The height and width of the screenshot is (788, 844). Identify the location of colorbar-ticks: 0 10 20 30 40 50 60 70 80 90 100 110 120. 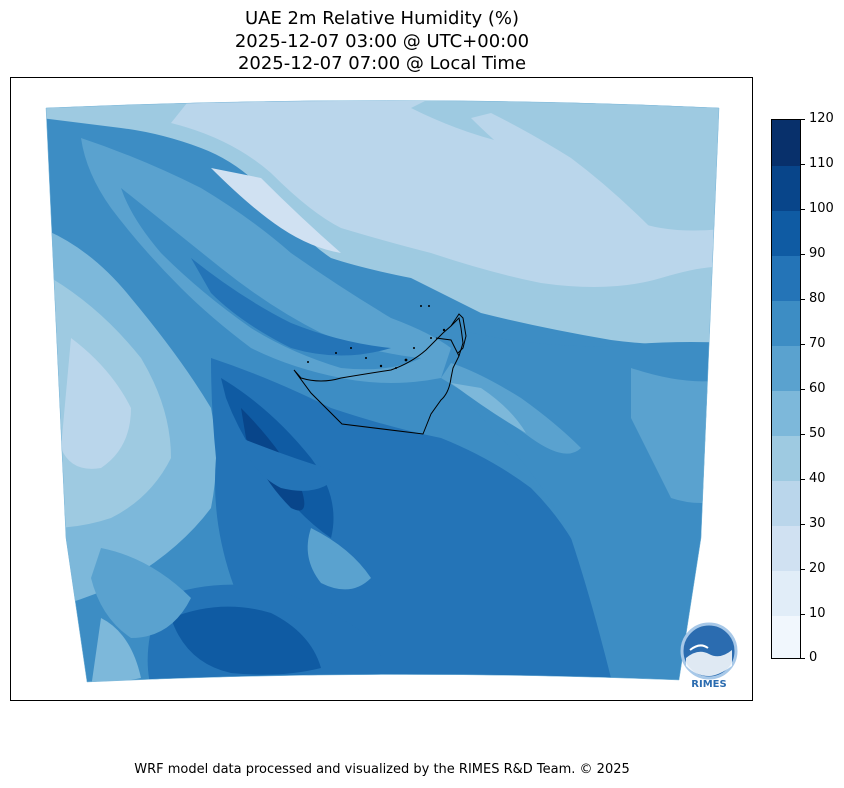
(821, 388).